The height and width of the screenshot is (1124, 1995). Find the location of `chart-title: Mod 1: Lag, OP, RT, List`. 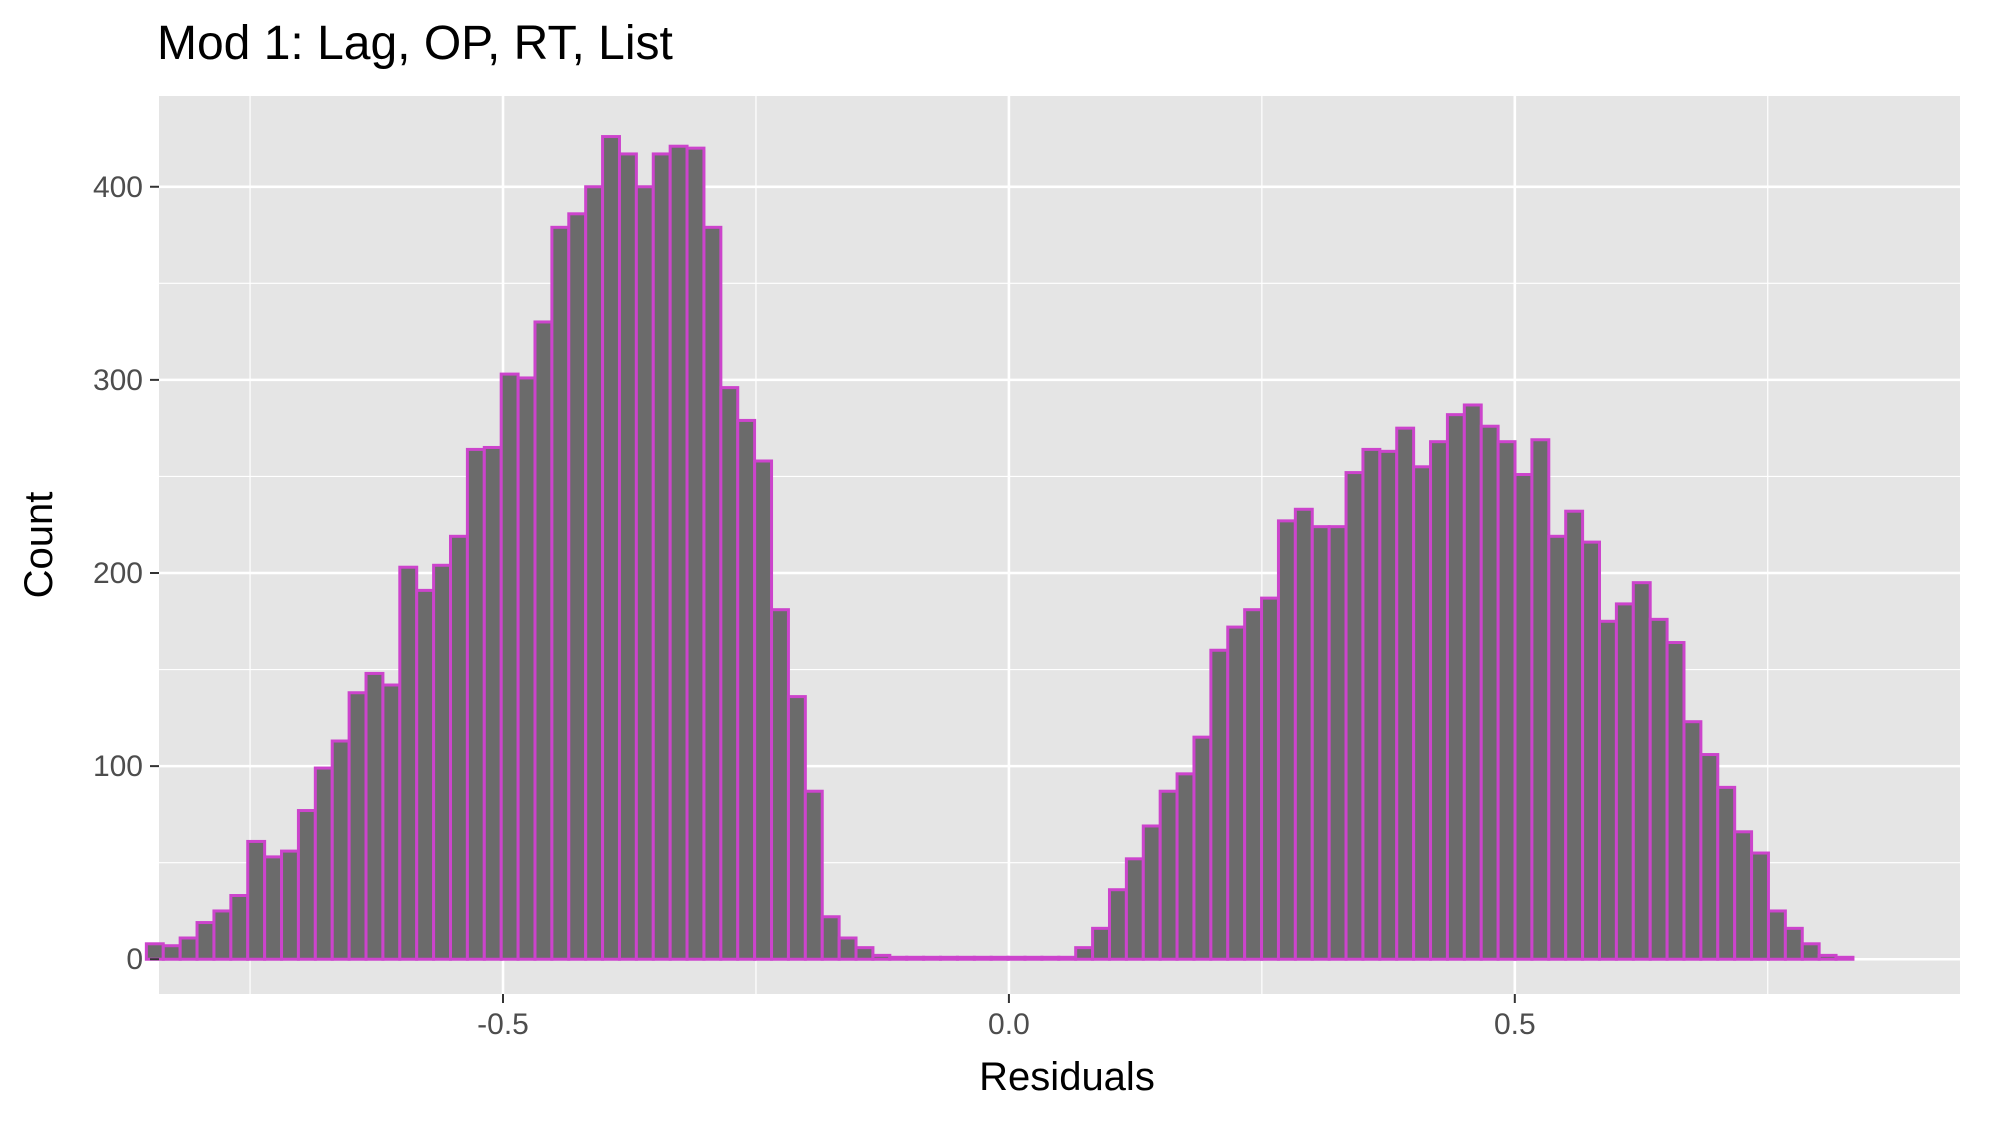

chart-title: Mod 1: Lag, OP, RT, List is located at coordinates (415, 43).